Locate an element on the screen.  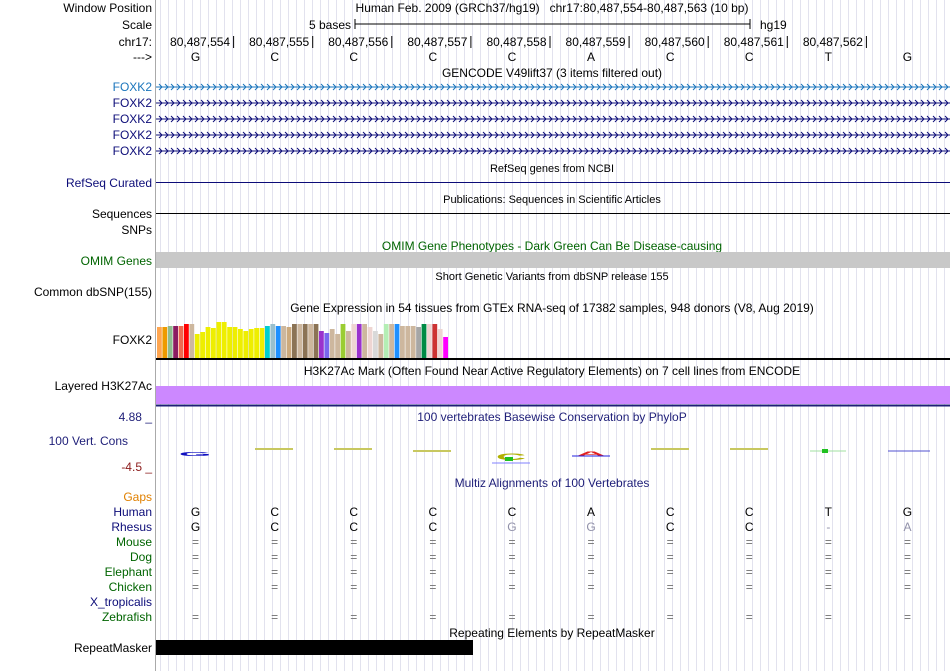
gtex-expression-bars is located at coordinates (302, 340).